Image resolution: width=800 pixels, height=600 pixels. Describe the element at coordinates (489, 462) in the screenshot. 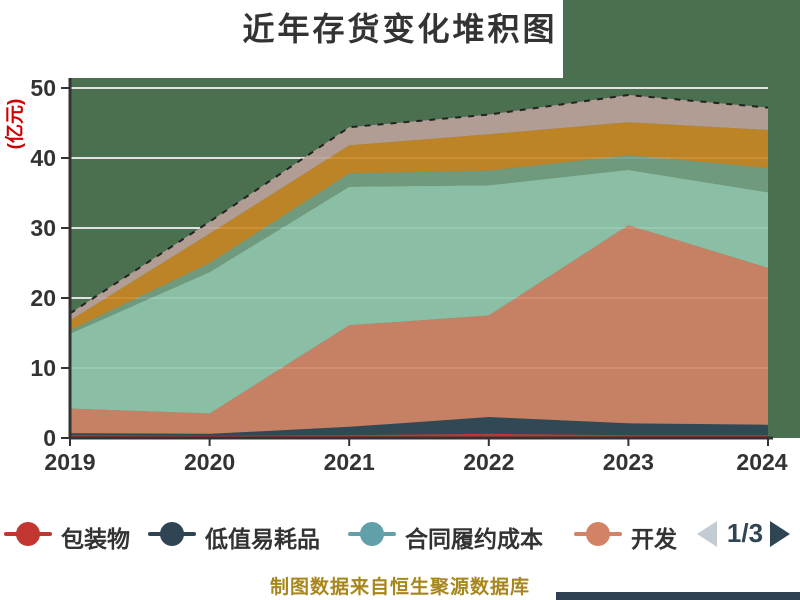

I see `x-axis-tick-label: 2022` at that location.